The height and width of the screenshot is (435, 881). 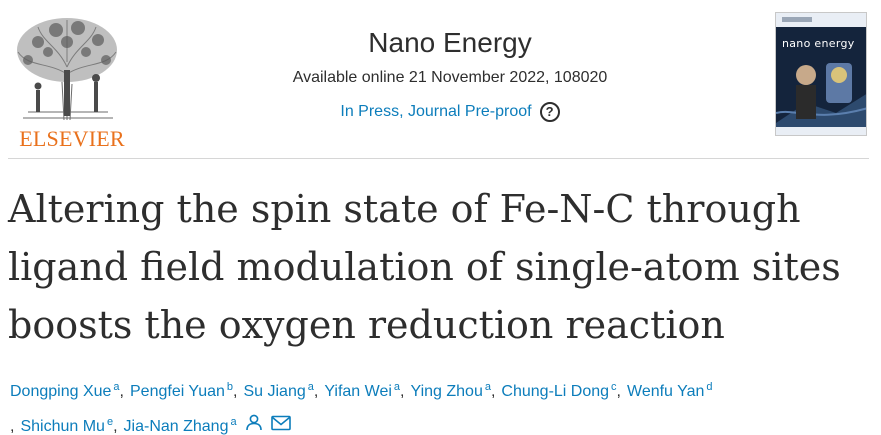 What do you see at coordinates (818, 43) in the screenshot?
I see `cover-title: nano energy` at bounding box center [818, 43].